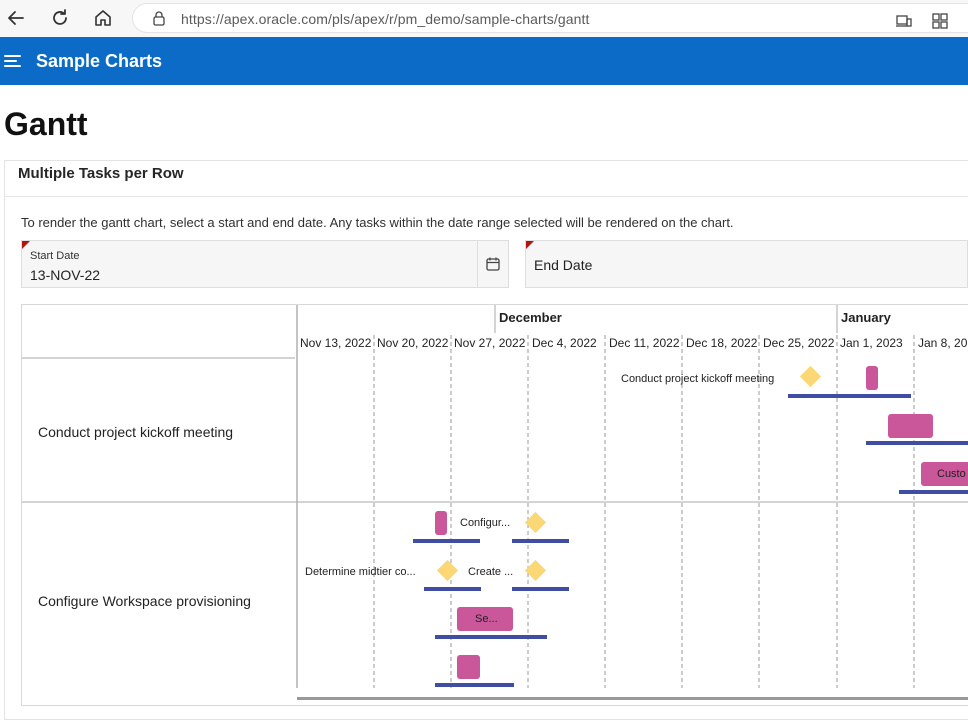  I want to click on back-icon, so click(16, 18).